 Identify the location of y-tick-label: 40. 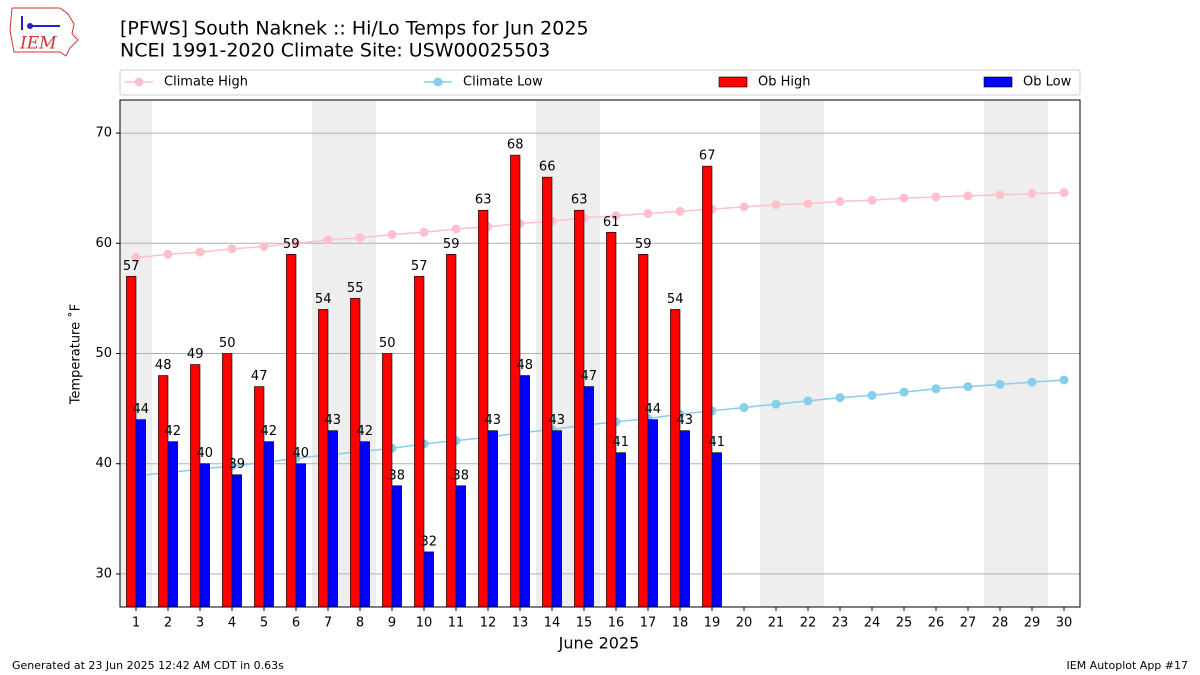
(103, 463).